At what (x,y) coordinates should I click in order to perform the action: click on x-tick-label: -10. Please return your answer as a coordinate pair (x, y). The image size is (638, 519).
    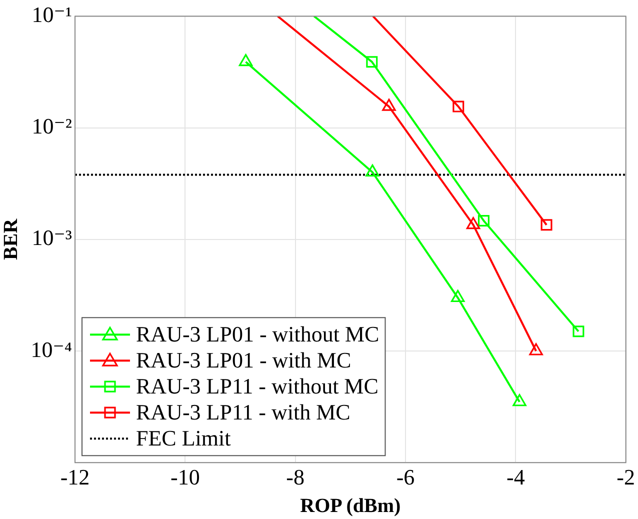
    Looking at the image, I should click on (185, 477).